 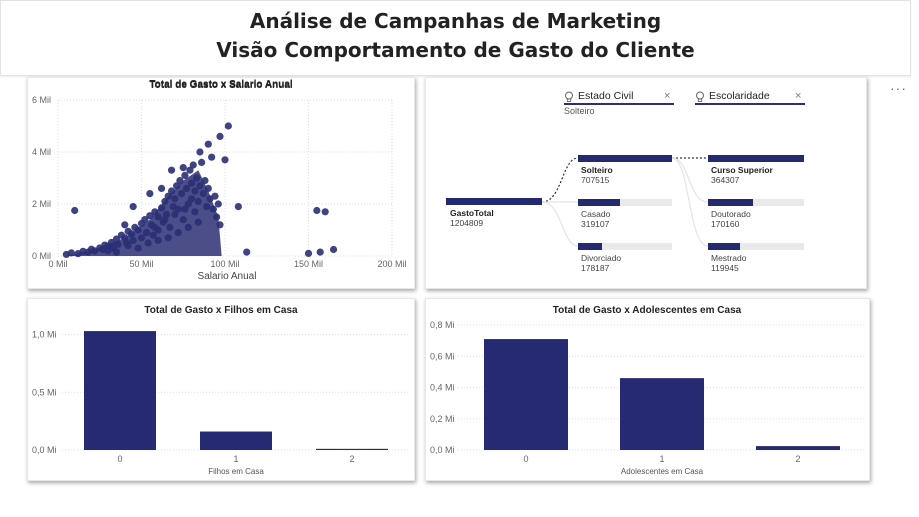 I want to click on tree-node-value: 178187, so click(x=595, y=268).